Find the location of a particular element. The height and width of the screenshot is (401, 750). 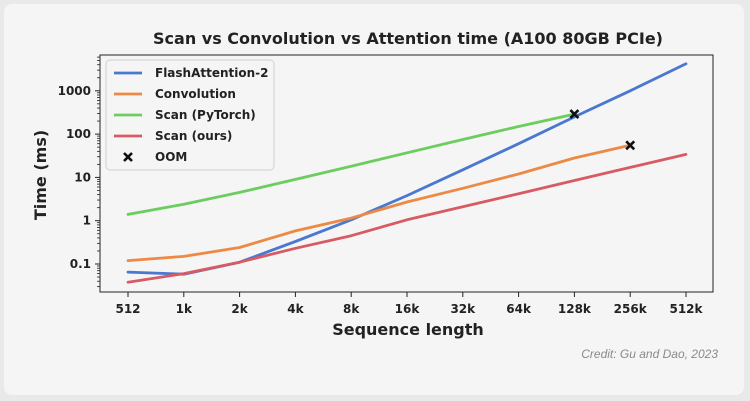

oom-markers is located at coordinates (602, 130).